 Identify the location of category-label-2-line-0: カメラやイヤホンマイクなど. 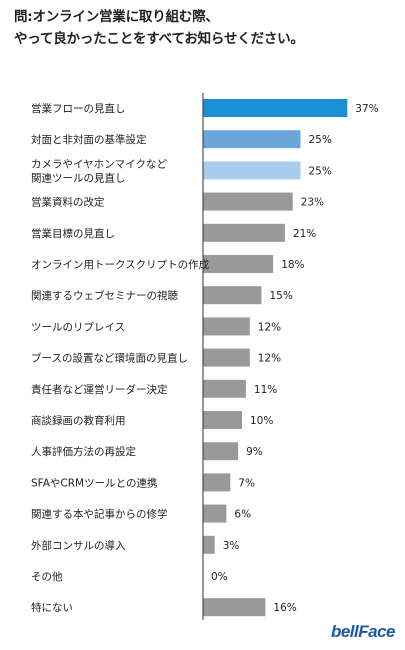
(99, 164).